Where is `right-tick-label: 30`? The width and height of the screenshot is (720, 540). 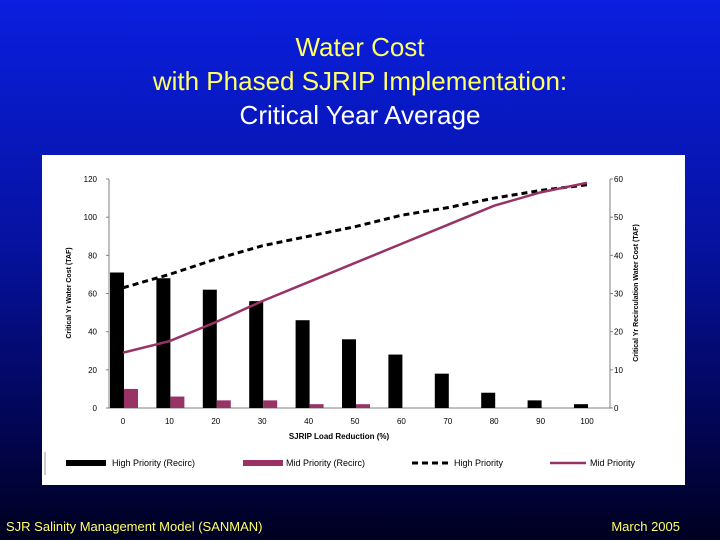 right-tick-label: 30 is located at coordinates (618, 294).